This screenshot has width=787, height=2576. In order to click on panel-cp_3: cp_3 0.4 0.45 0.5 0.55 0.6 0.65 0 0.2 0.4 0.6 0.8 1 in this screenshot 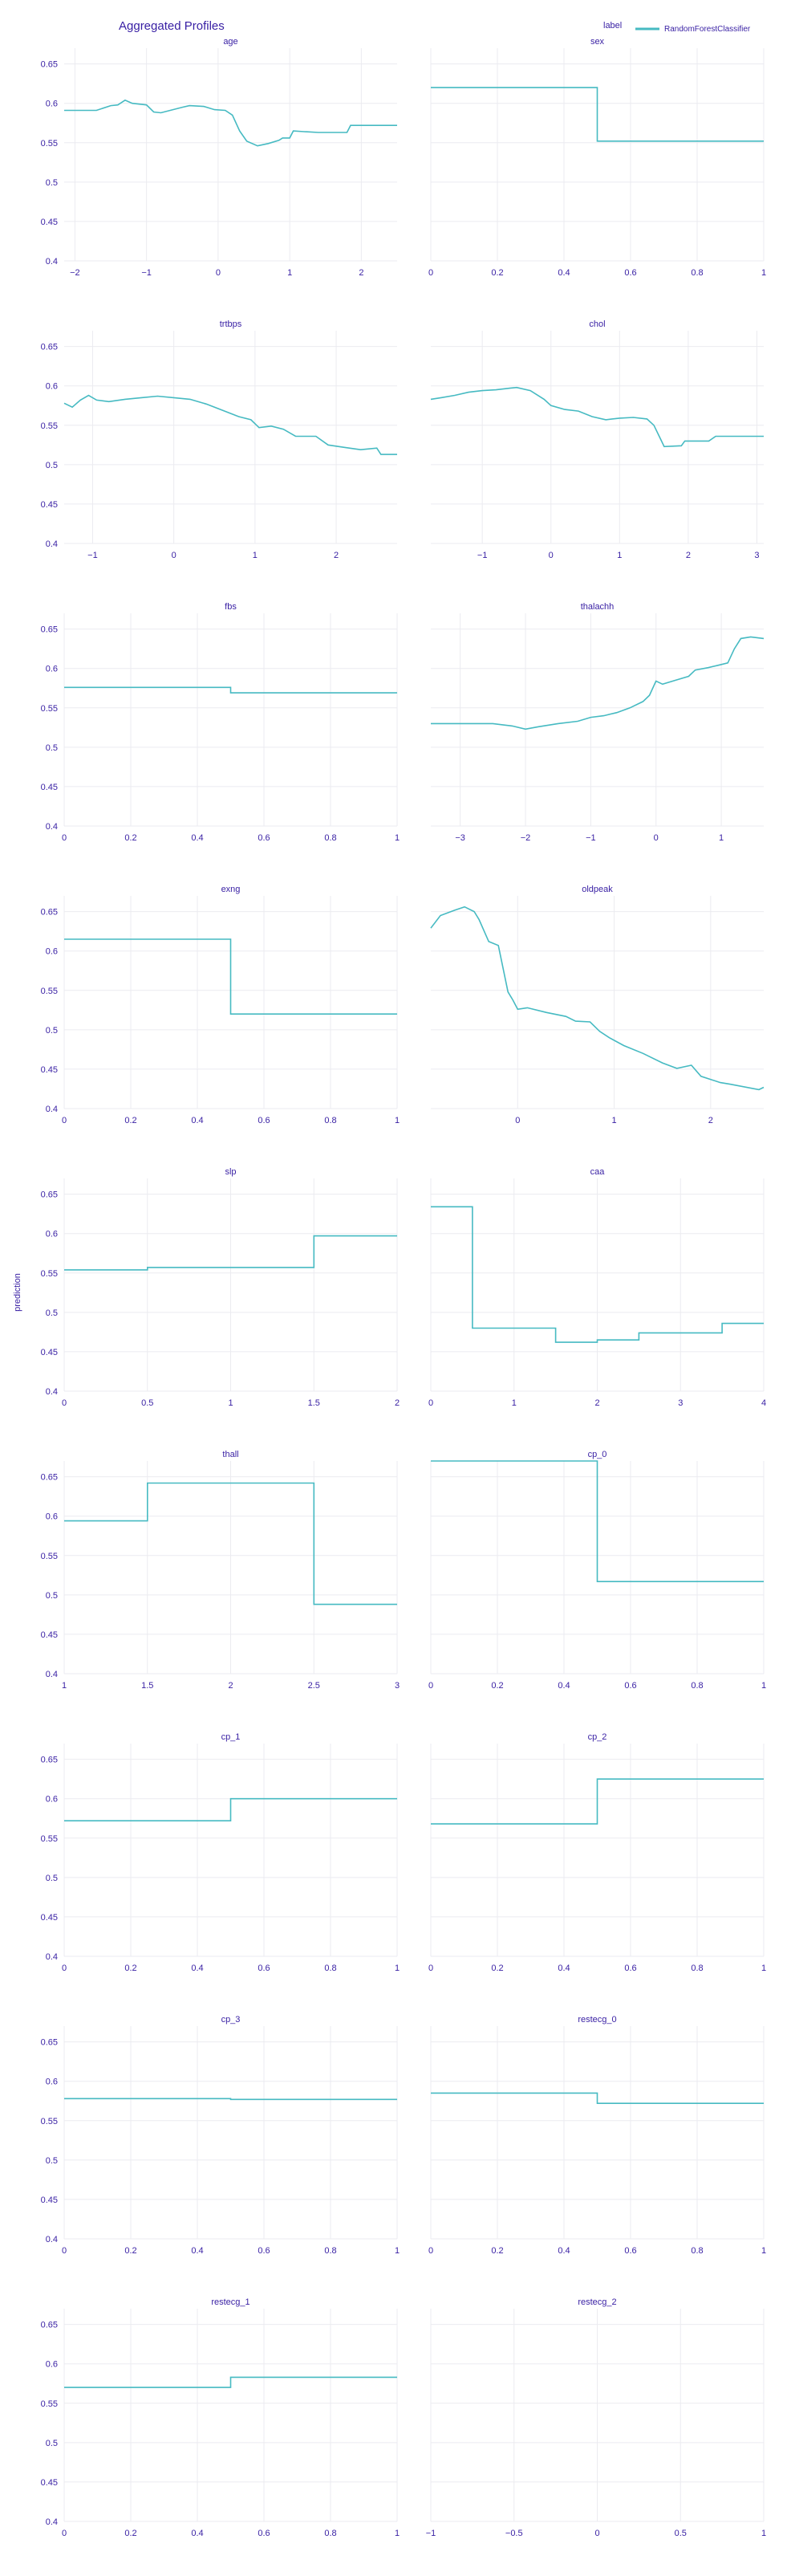, I will do `click(220, 2135)`.